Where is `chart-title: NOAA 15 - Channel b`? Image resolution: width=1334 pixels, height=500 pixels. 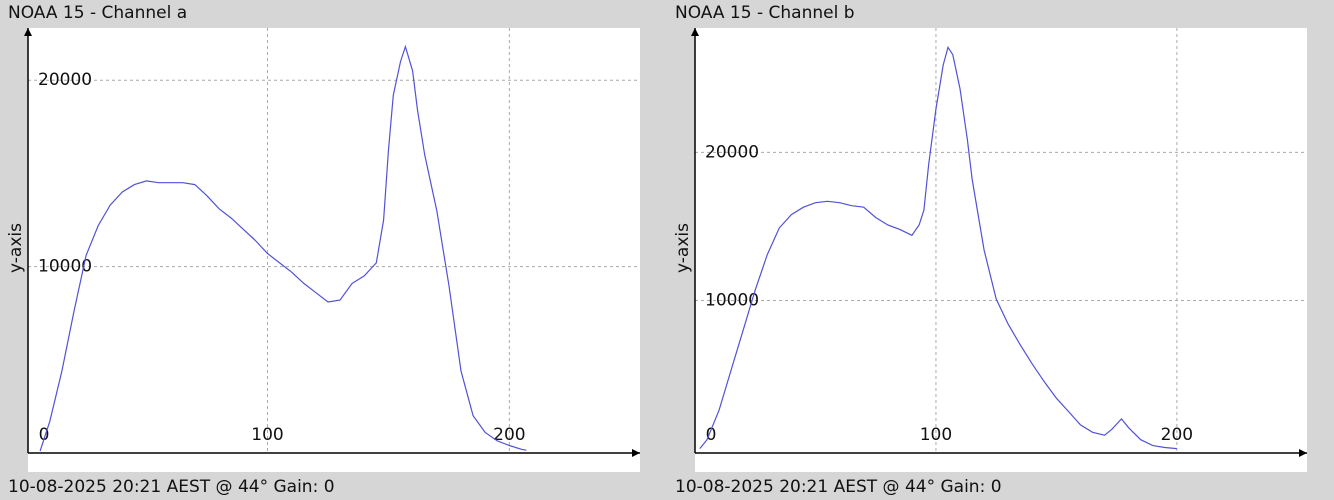 chart-title: NOAA 15 - Channel b is located at coordinates (765, 13).